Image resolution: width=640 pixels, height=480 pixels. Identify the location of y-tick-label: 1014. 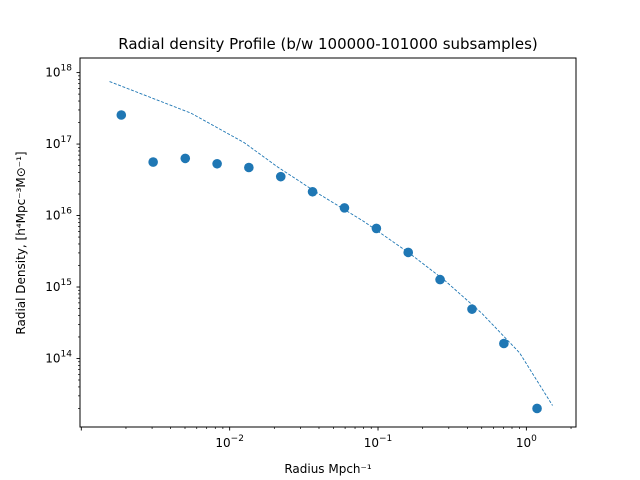
(58, 357).